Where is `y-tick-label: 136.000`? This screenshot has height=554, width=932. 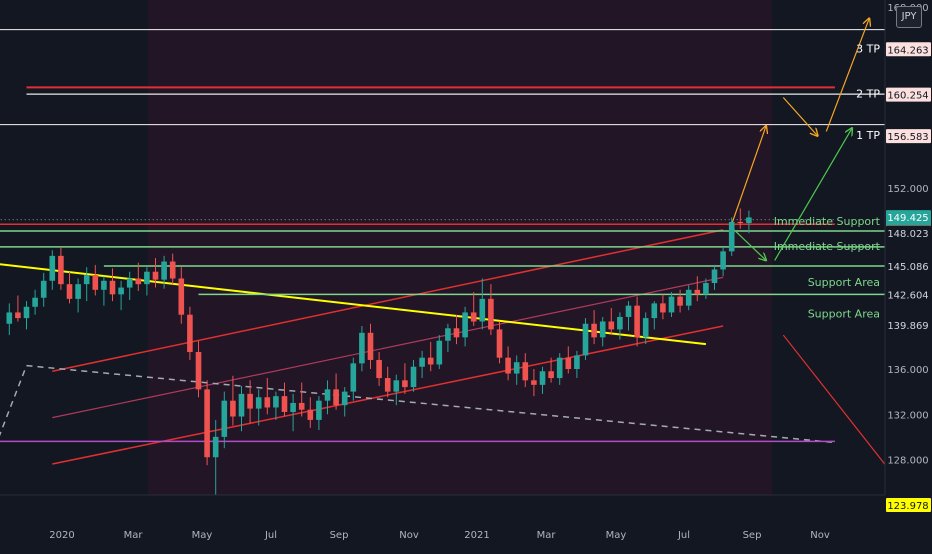
y-tick-label: 136.000 is located at coordinates (907, 370).